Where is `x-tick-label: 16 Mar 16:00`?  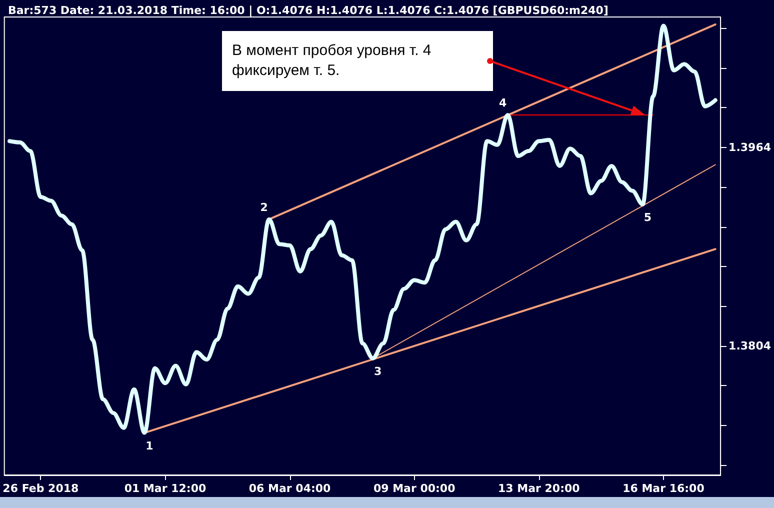
x-tick-label: 16 Mar 16:00 is located at coordinates (663, 488).